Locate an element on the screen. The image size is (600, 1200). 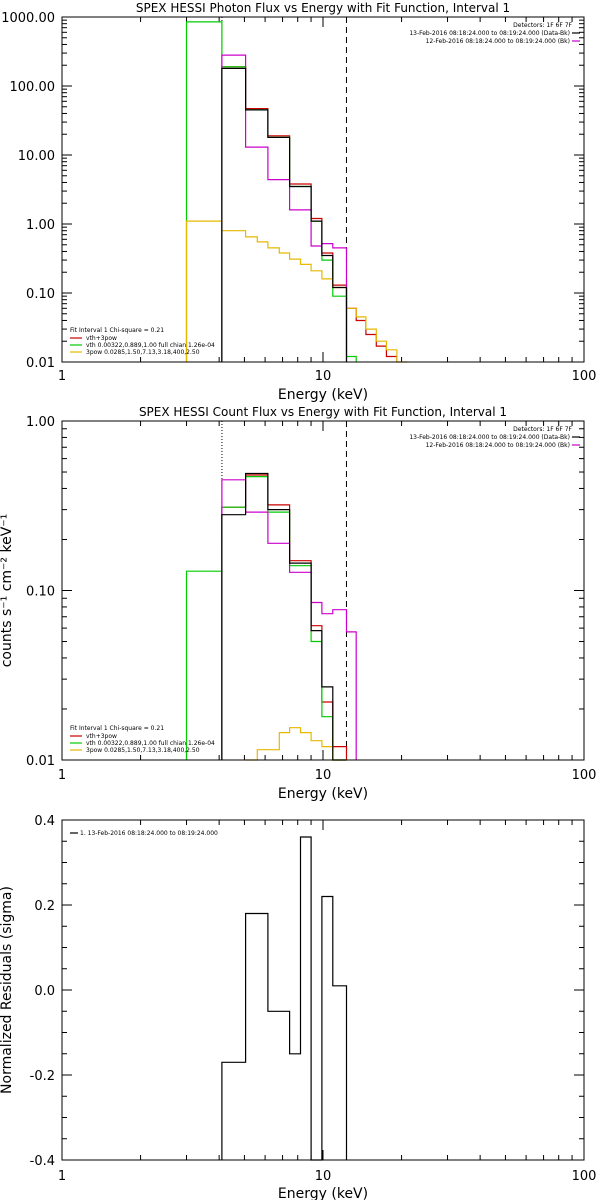
series-bk is located at coordinates (284, 208).